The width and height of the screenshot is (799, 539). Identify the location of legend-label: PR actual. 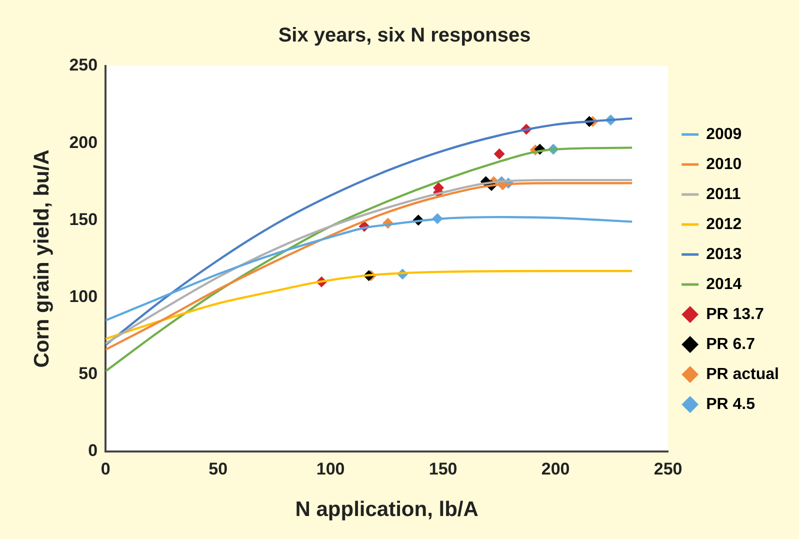
(743, 374).